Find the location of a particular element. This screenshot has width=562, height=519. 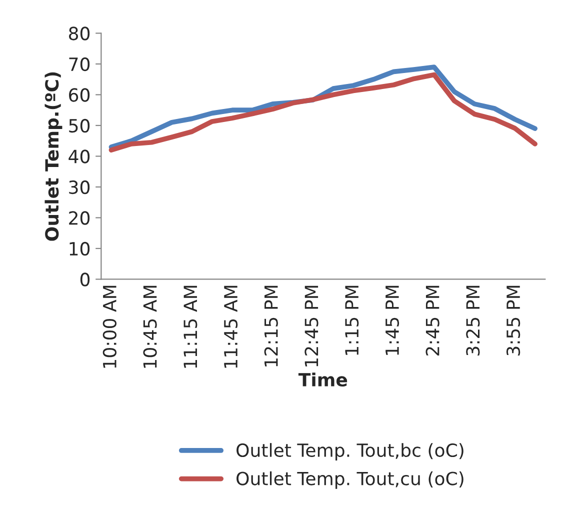

x-tick-label: 11:15 AM is located at coordinates (191, 327).